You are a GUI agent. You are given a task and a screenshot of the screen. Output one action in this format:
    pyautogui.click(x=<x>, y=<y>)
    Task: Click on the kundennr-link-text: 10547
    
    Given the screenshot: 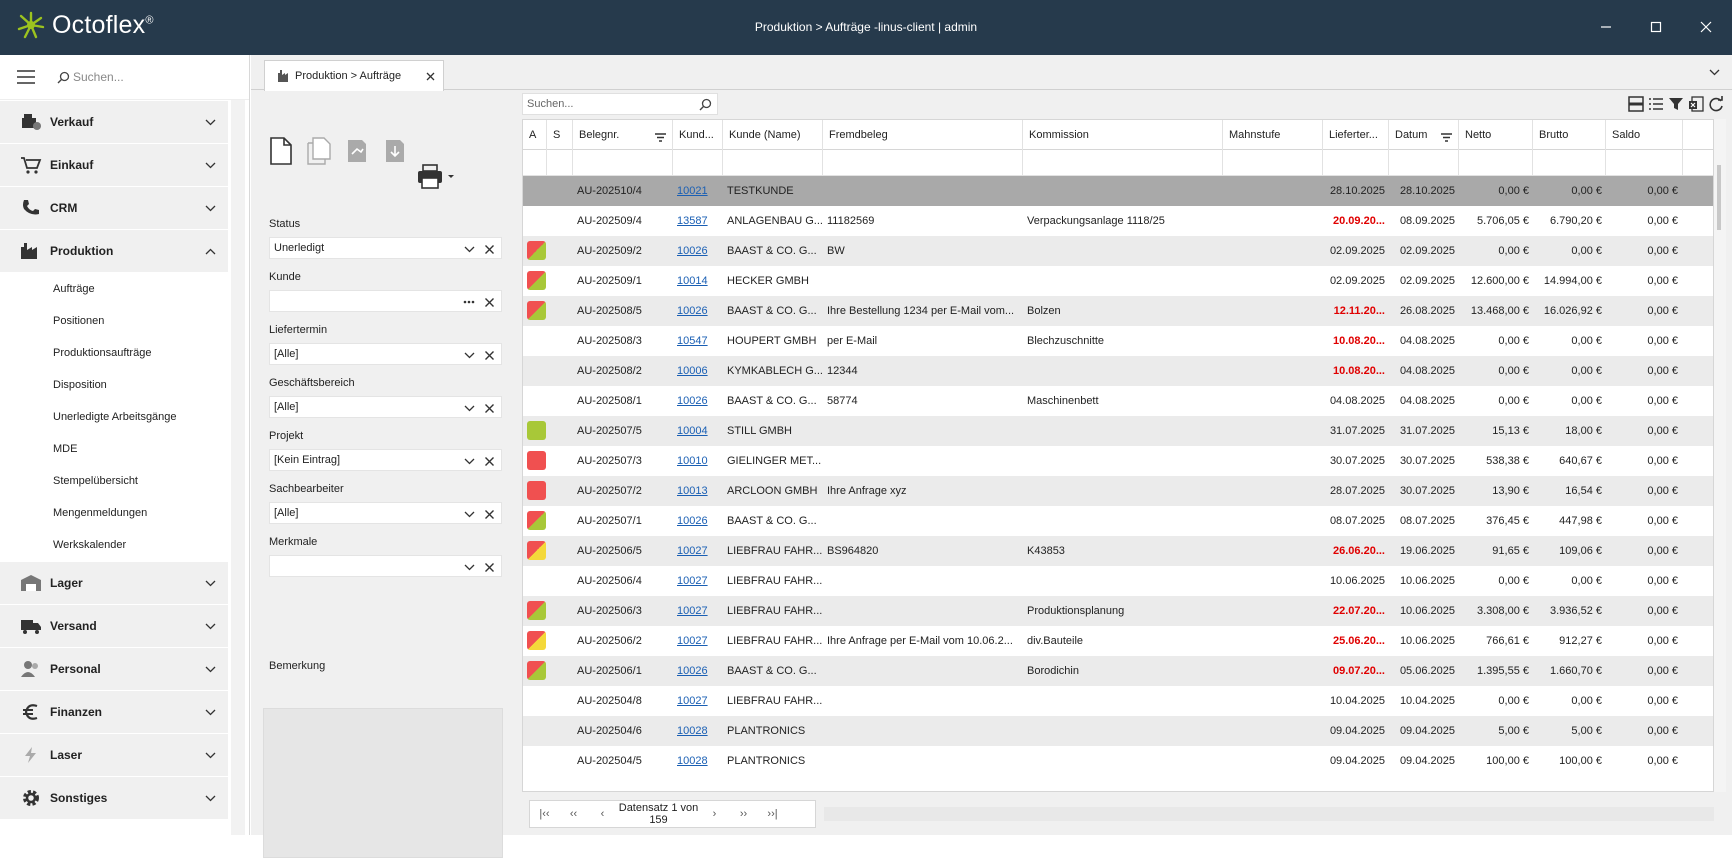 What is the action you would take?
    pyautogui.click(x=692, y=341)
    